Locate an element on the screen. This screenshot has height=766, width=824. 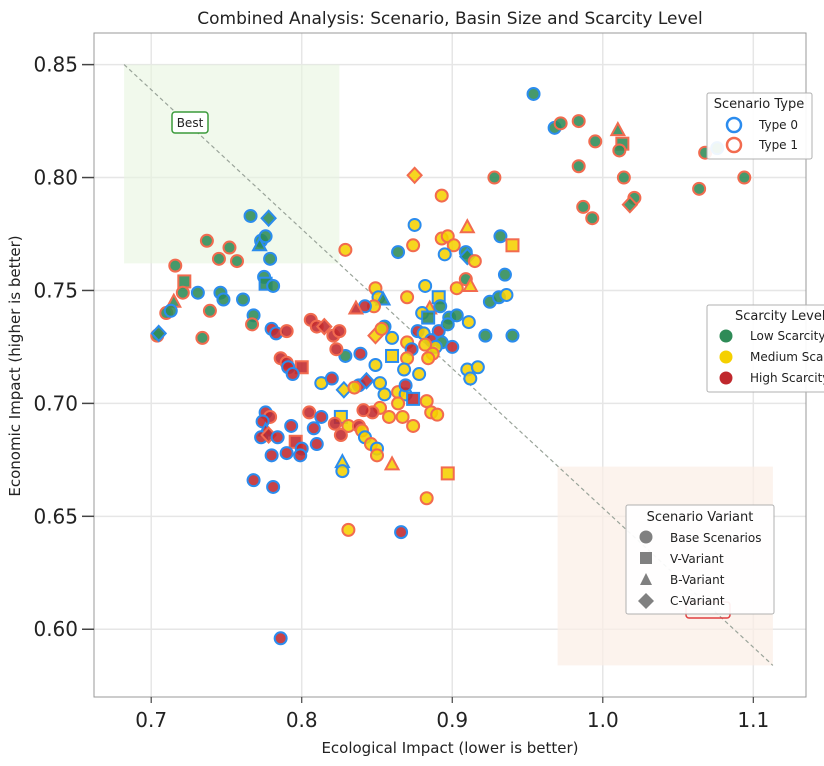
best-label: Best is located at coordinates (190, 123).